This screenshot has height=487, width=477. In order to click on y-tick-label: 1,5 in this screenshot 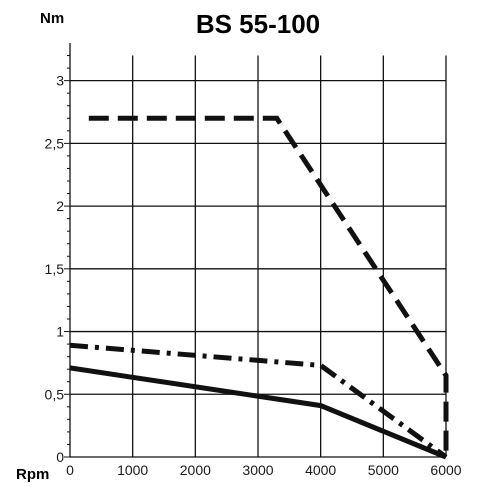, I will do `click(55, 269)`.